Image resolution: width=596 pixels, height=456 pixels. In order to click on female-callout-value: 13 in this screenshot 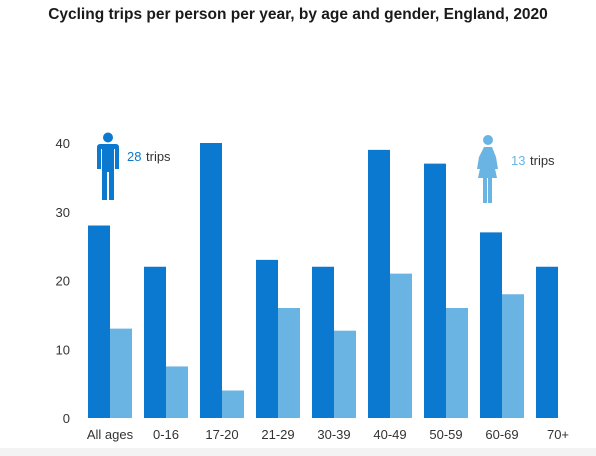, I will do `click(518, 160)`.